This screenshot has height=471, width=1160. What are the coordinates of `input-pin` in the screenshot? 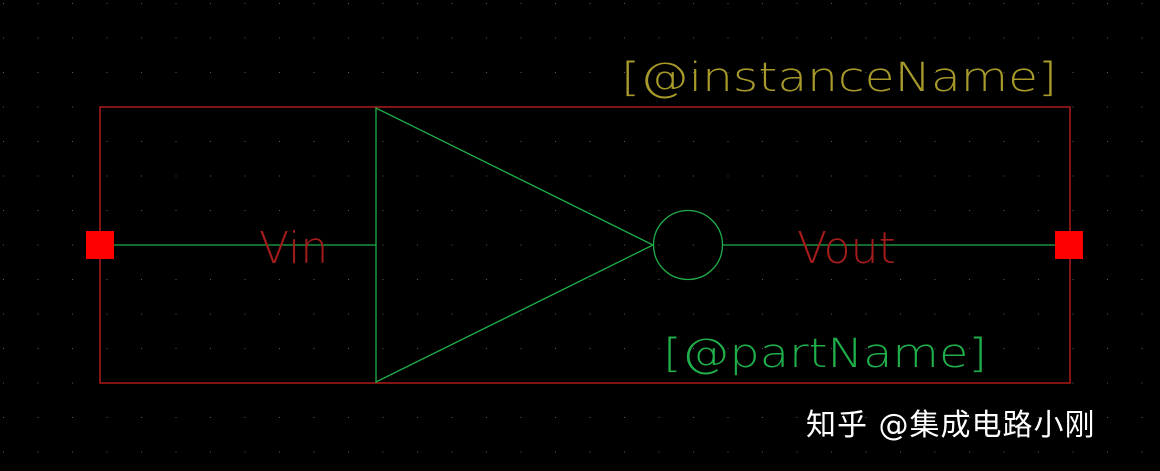 It's located at (100, 245).